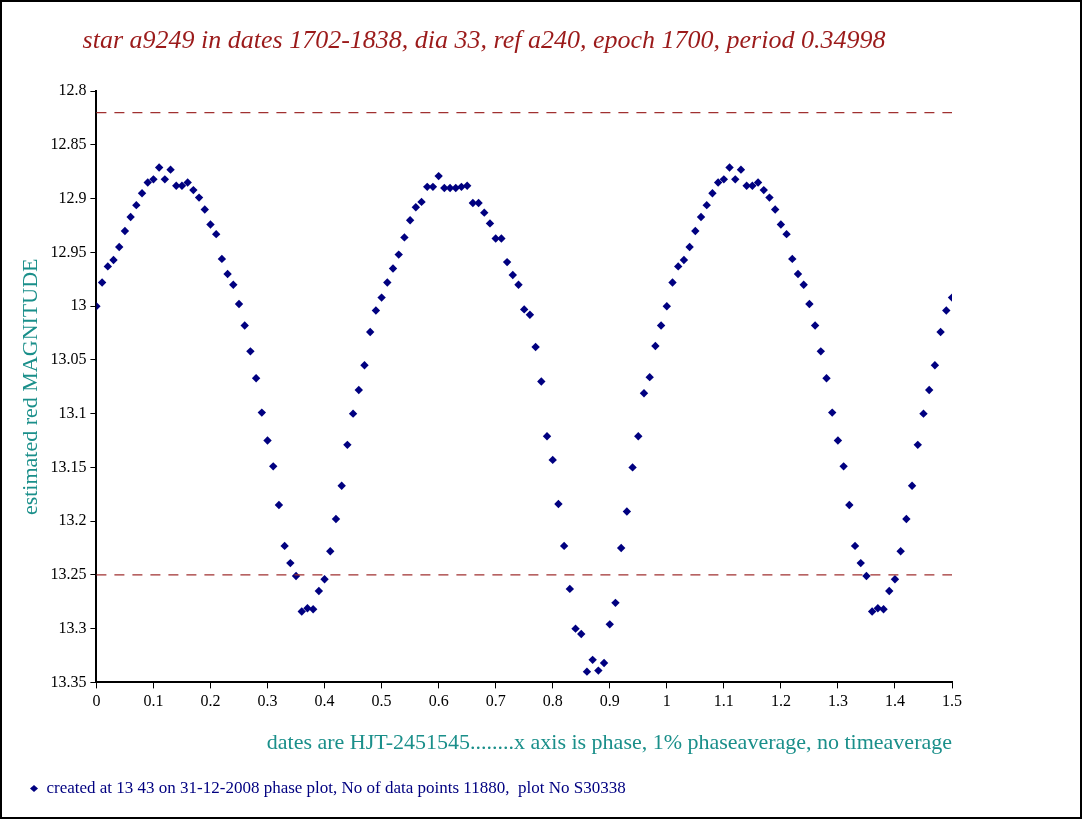 This screenshot has width=1082, height=819. Describe the element at coordinates (484, 40) in the screenshot. I see `chart-title: star a9249 in dates 1702-1838, dia 33, ref a240, epoch 1700, period 0.34998` at that location.